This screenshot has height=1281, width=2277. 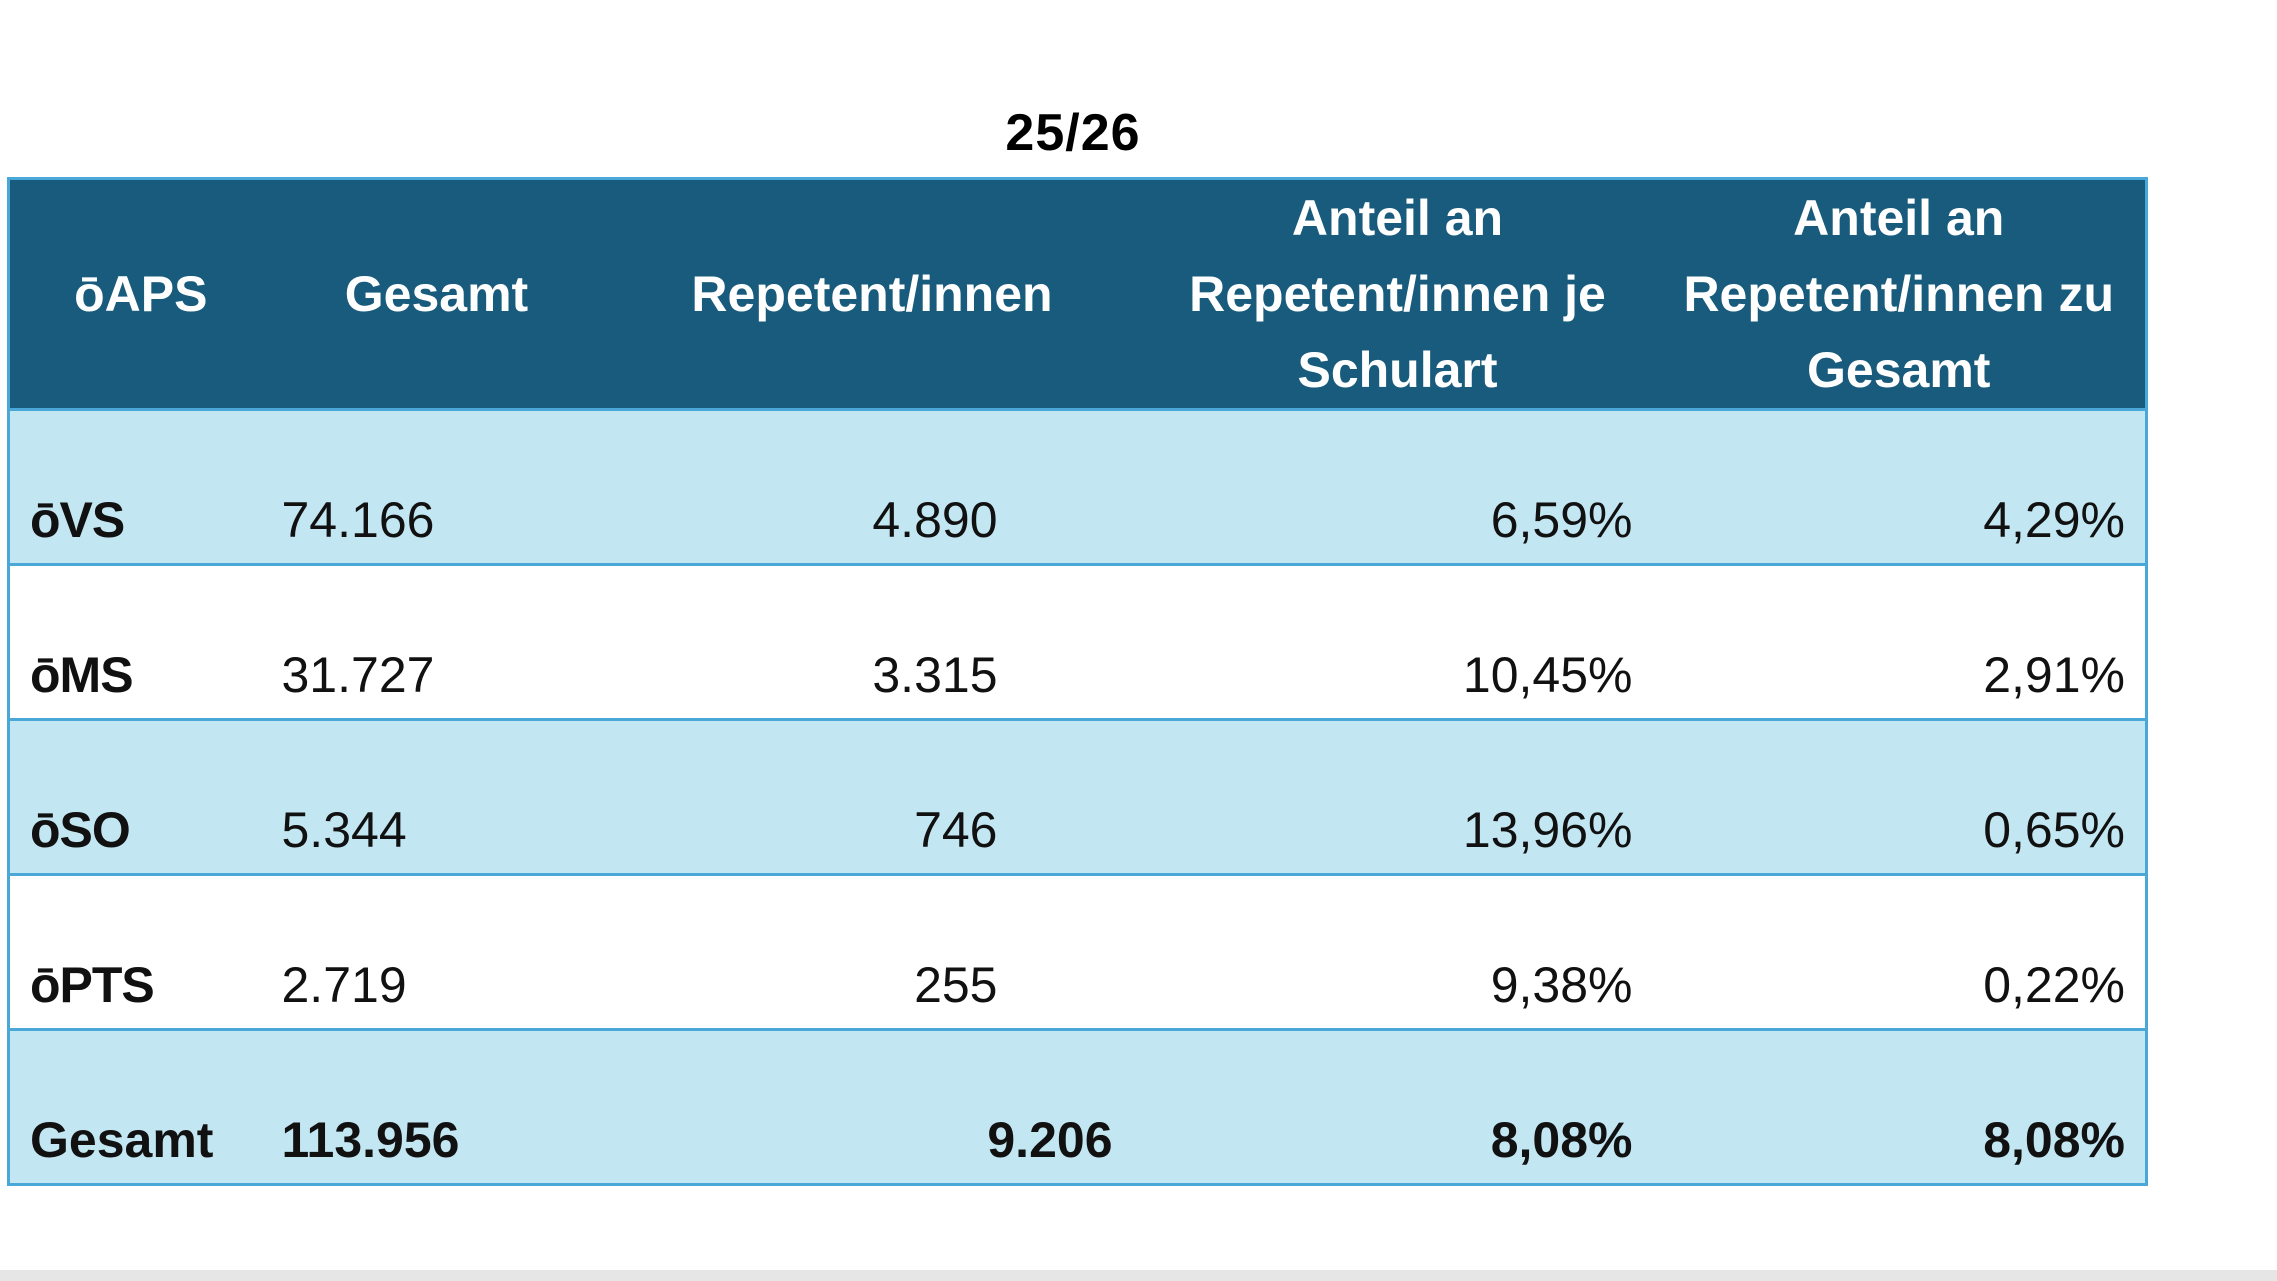 I want to click on cell-repetenten: 255, so click(x=956, y=985).